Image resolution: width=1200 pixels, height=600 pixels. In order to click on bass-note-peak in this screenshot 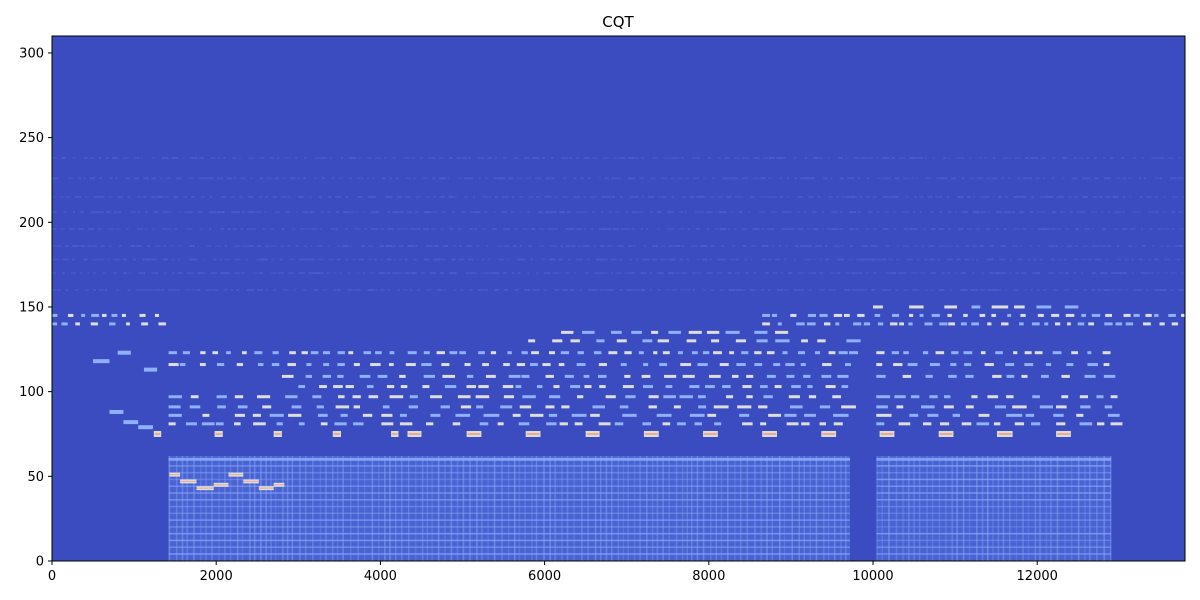, I will do `click(188, 481)`.